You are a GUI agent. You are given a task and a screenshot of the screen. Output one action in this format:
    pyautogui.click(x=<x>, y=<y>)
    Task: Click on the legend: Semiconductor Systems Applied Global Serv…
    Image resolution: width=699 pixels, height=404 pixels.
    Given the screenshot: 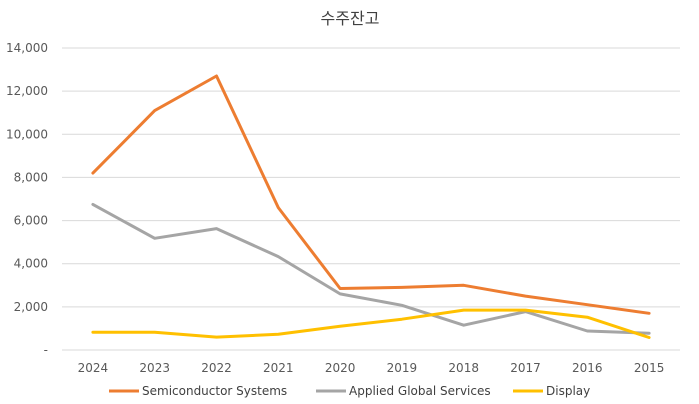 What is the action you would take?
    pyautogui.click(x=349, y=391)
    